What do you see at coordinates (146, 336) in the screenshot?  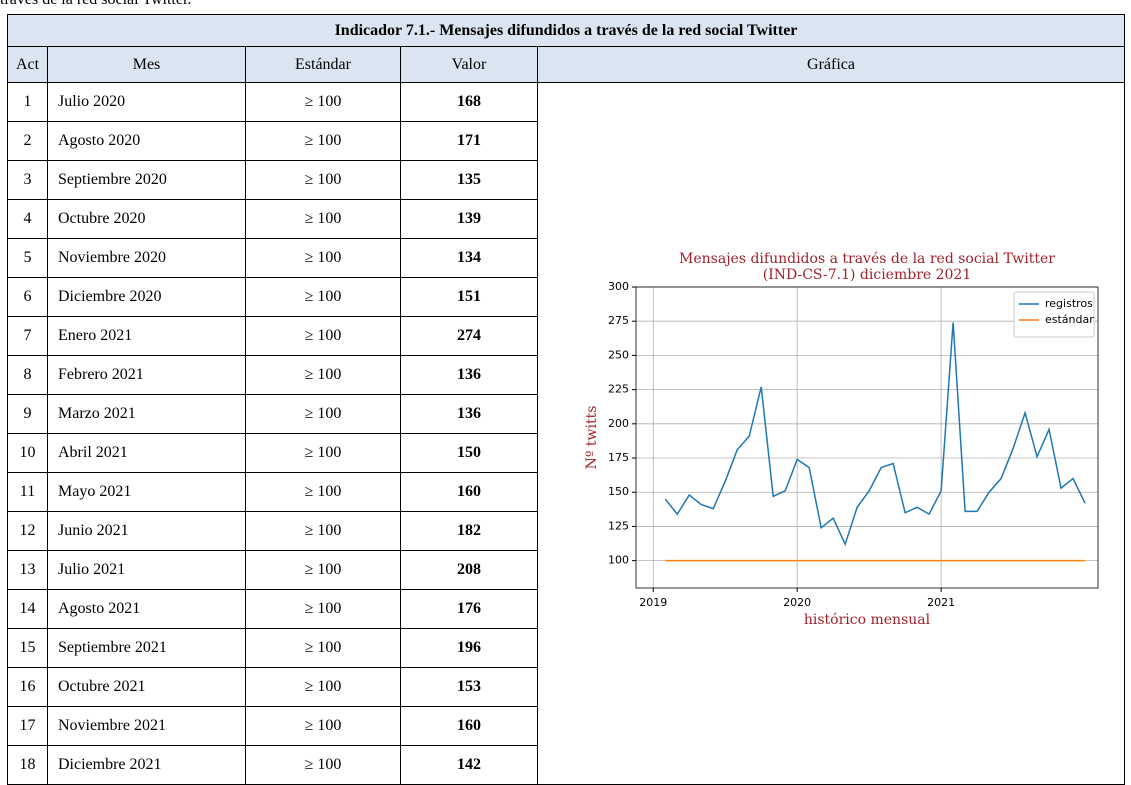 I see `cell-mes: Enero 2021` at bounding box center [146, 336].